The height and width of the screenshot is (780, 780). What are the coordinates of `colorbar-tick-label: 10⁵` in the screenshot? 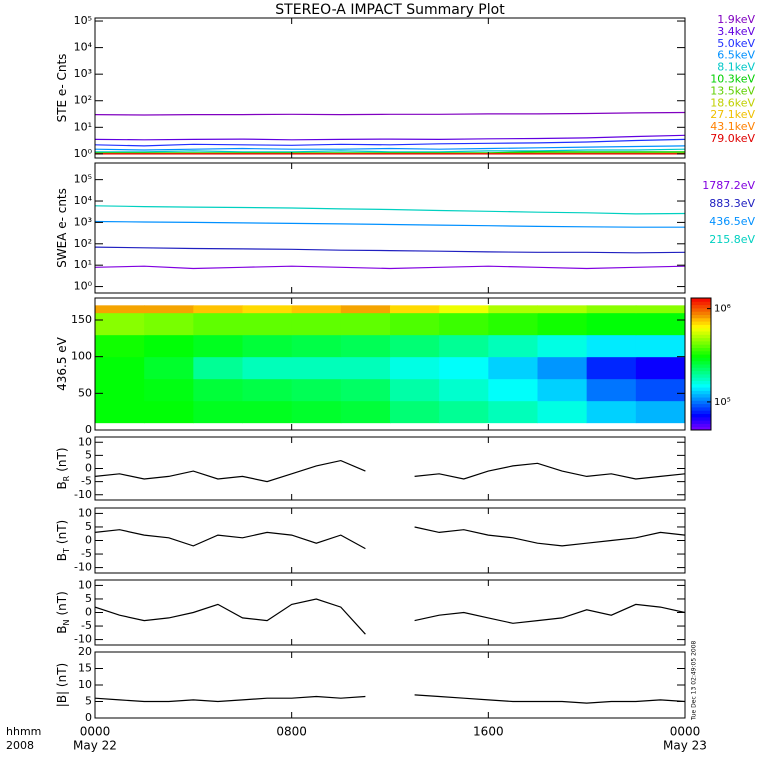 It's located at (722, 402).